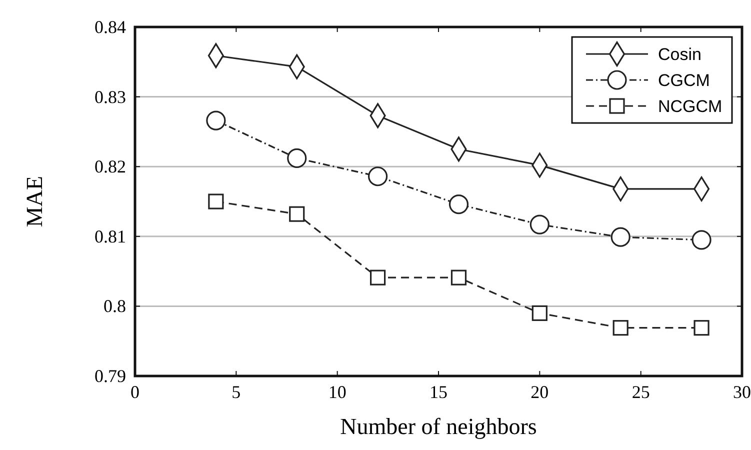 Image resolution: width=751 pixels, height=450 pixels. I want to click on x-tick-label: 0, so click(135, 392).